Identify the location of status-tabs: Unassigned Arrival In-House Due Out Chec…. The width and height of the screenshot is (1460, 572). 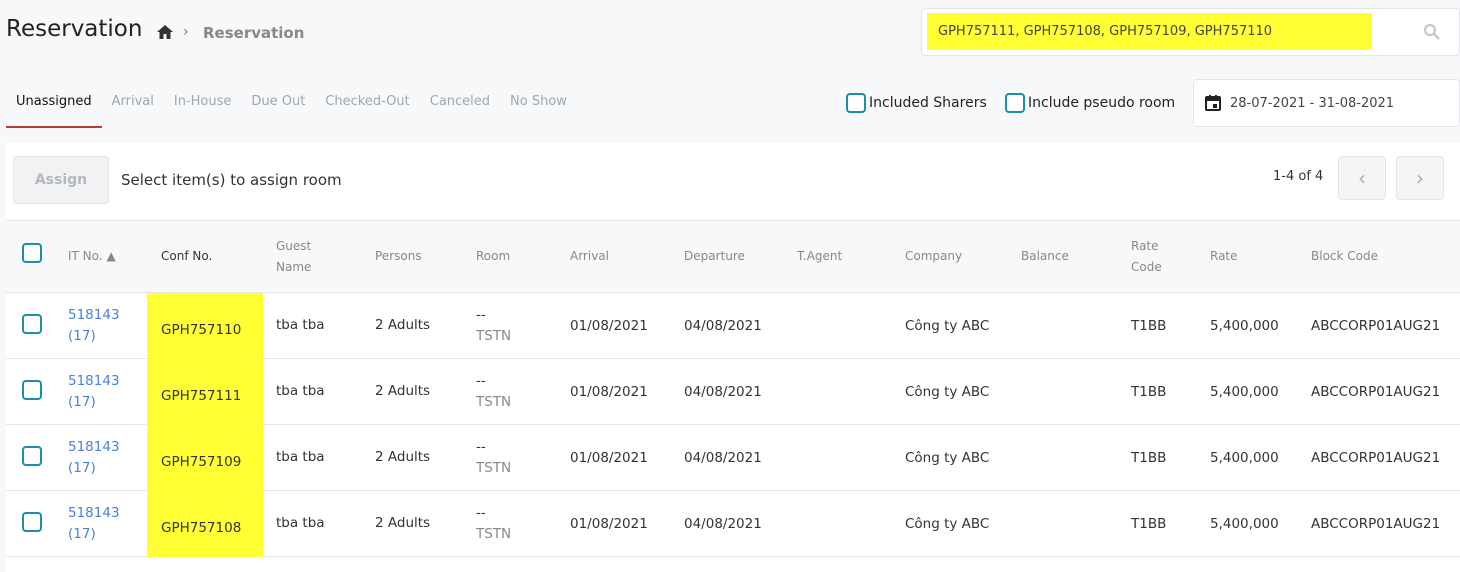
(291, 104).